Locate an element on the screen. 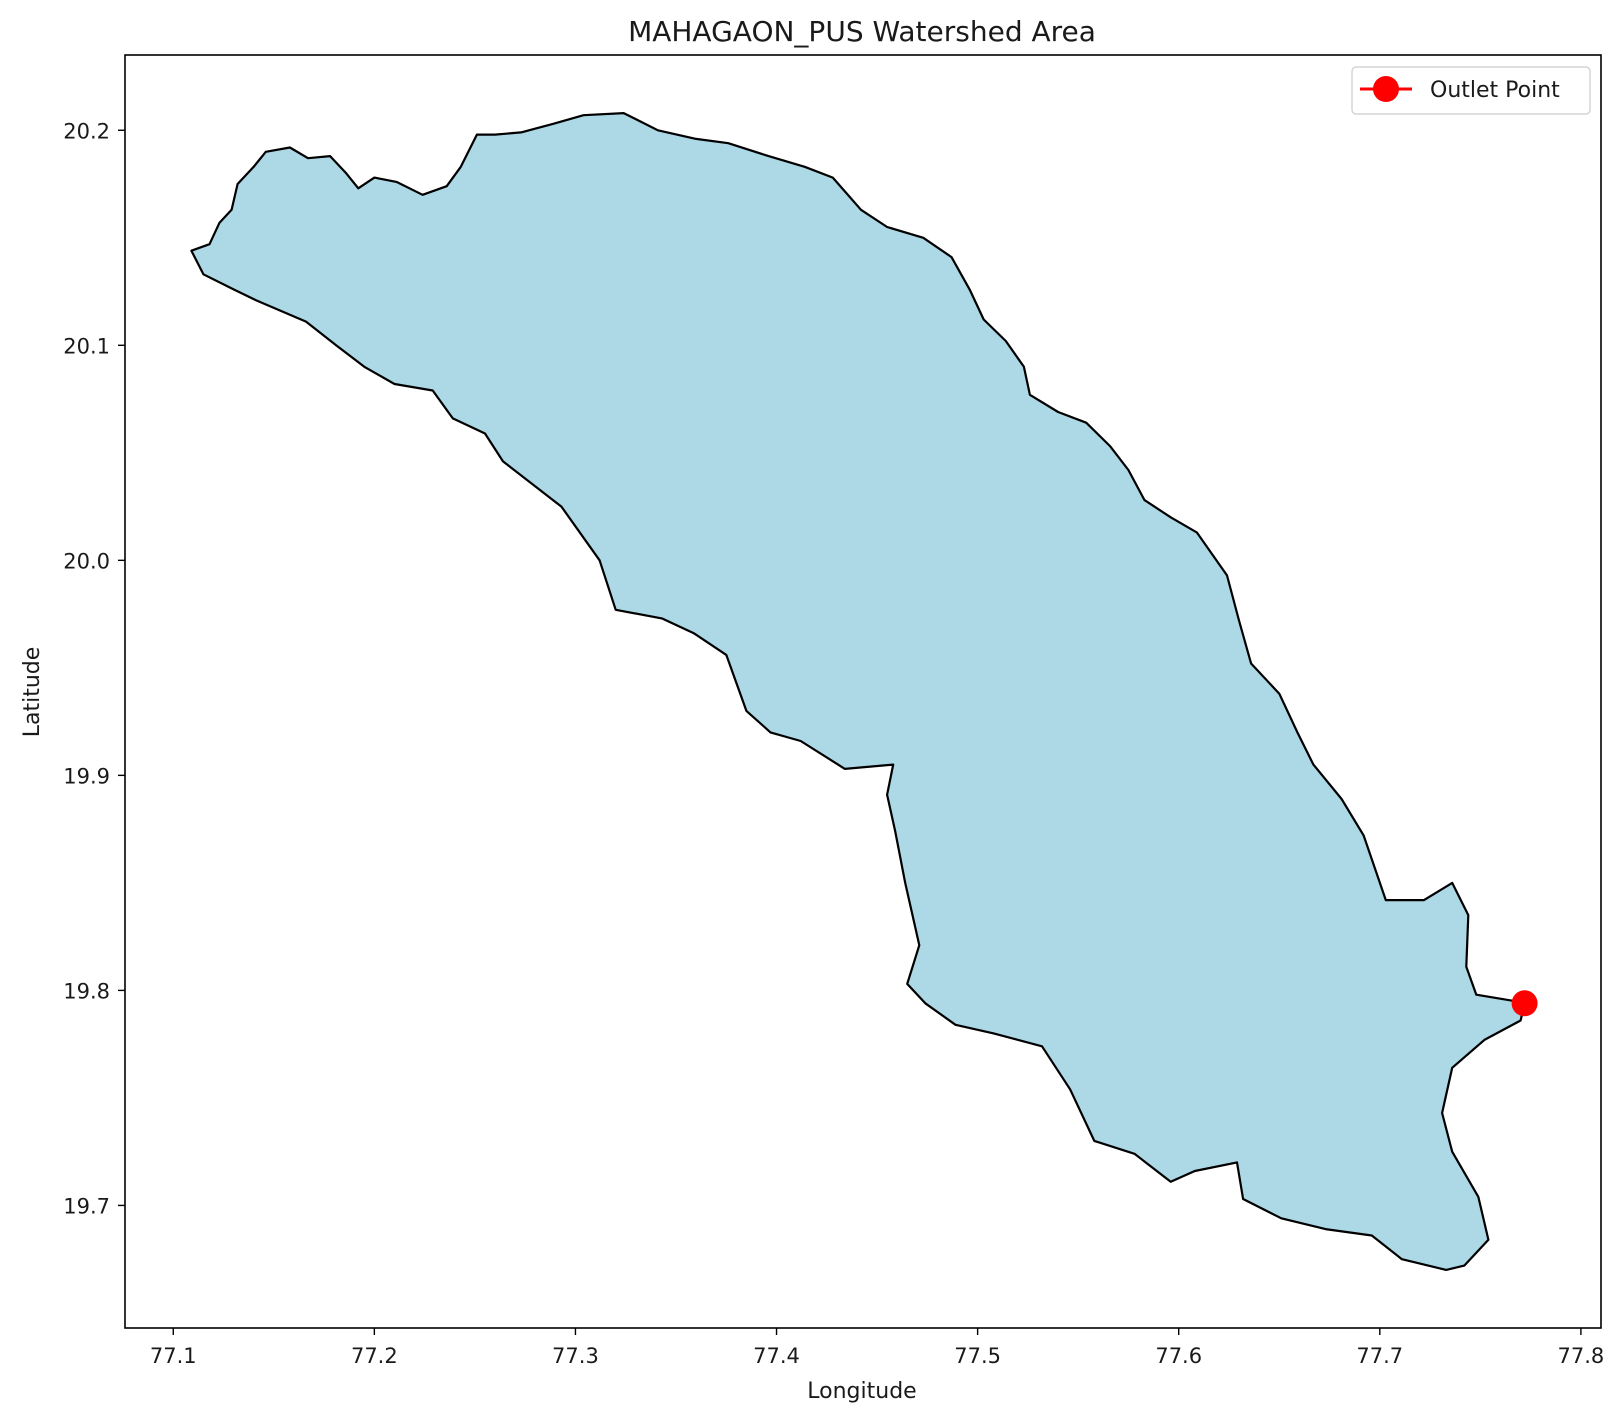 The height and width of the screenshot is (1417, 1624). legend: Outlet Point is located at coordinates (1471, 90).